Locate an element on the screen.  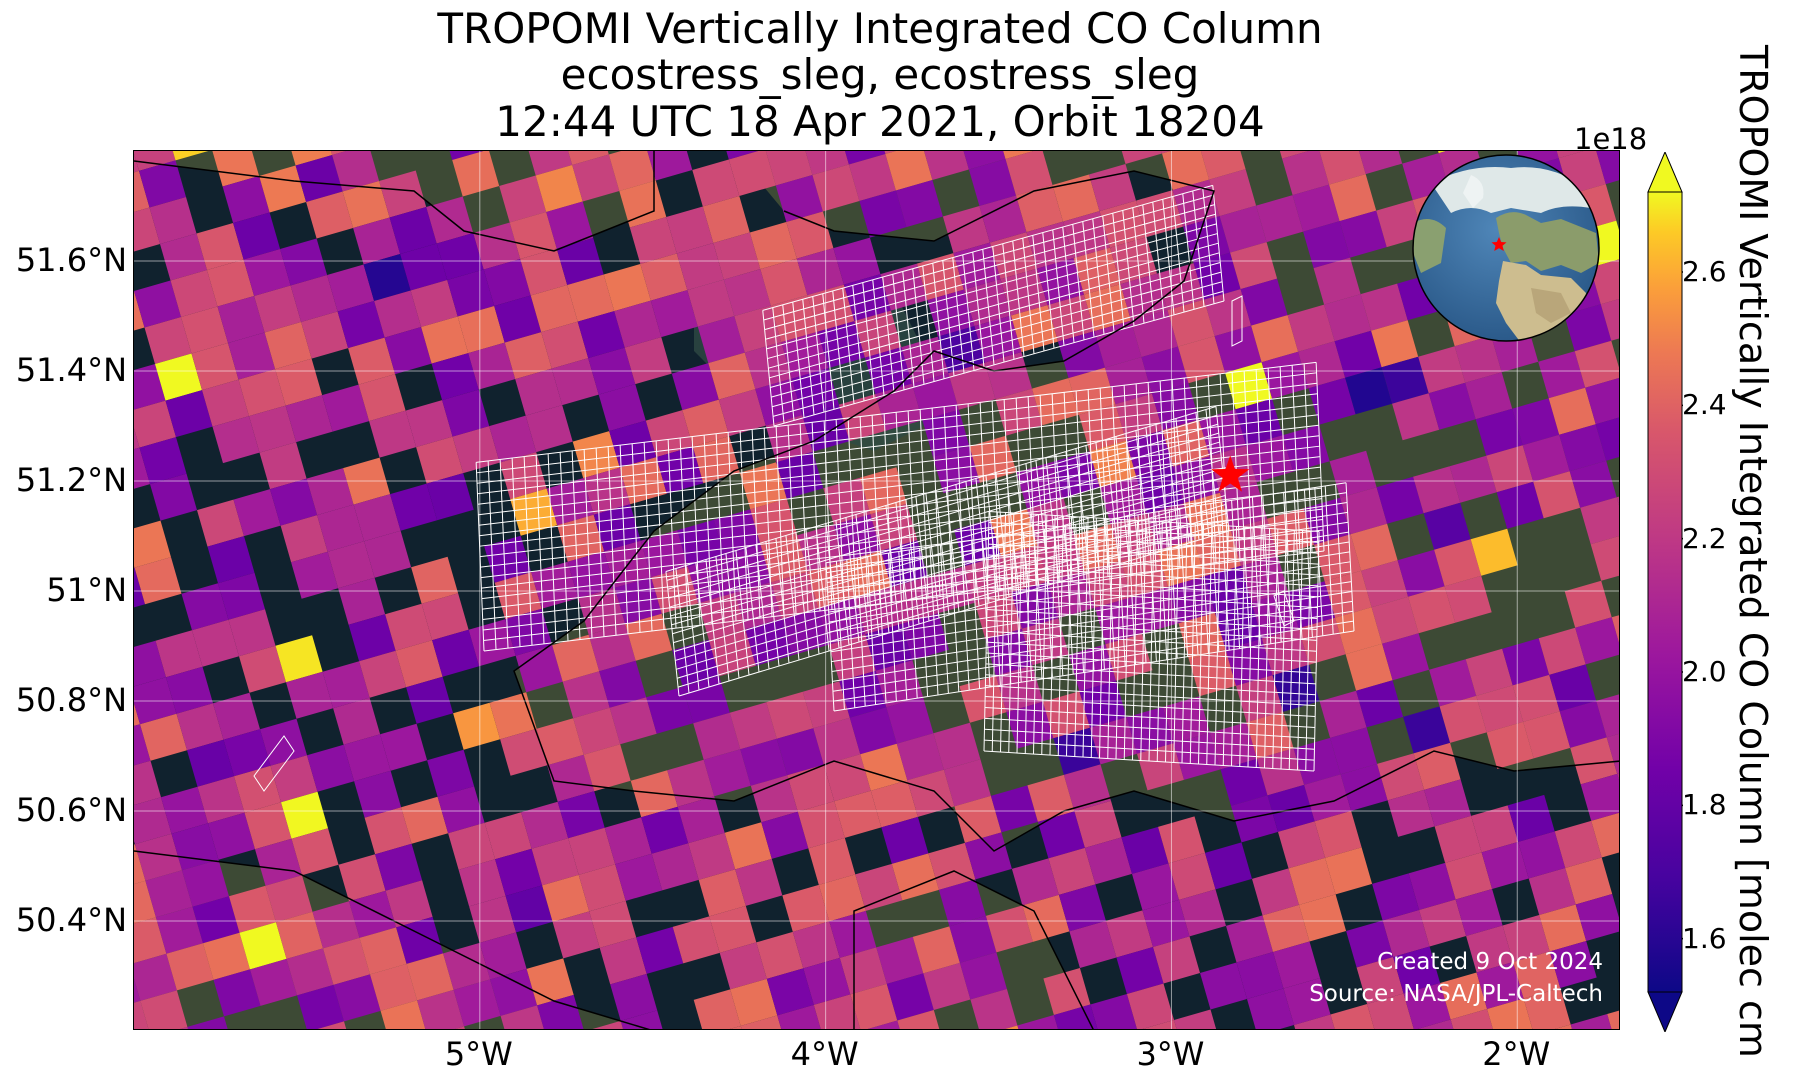
globe-inset-icon is located at coordinates (1506, 248).